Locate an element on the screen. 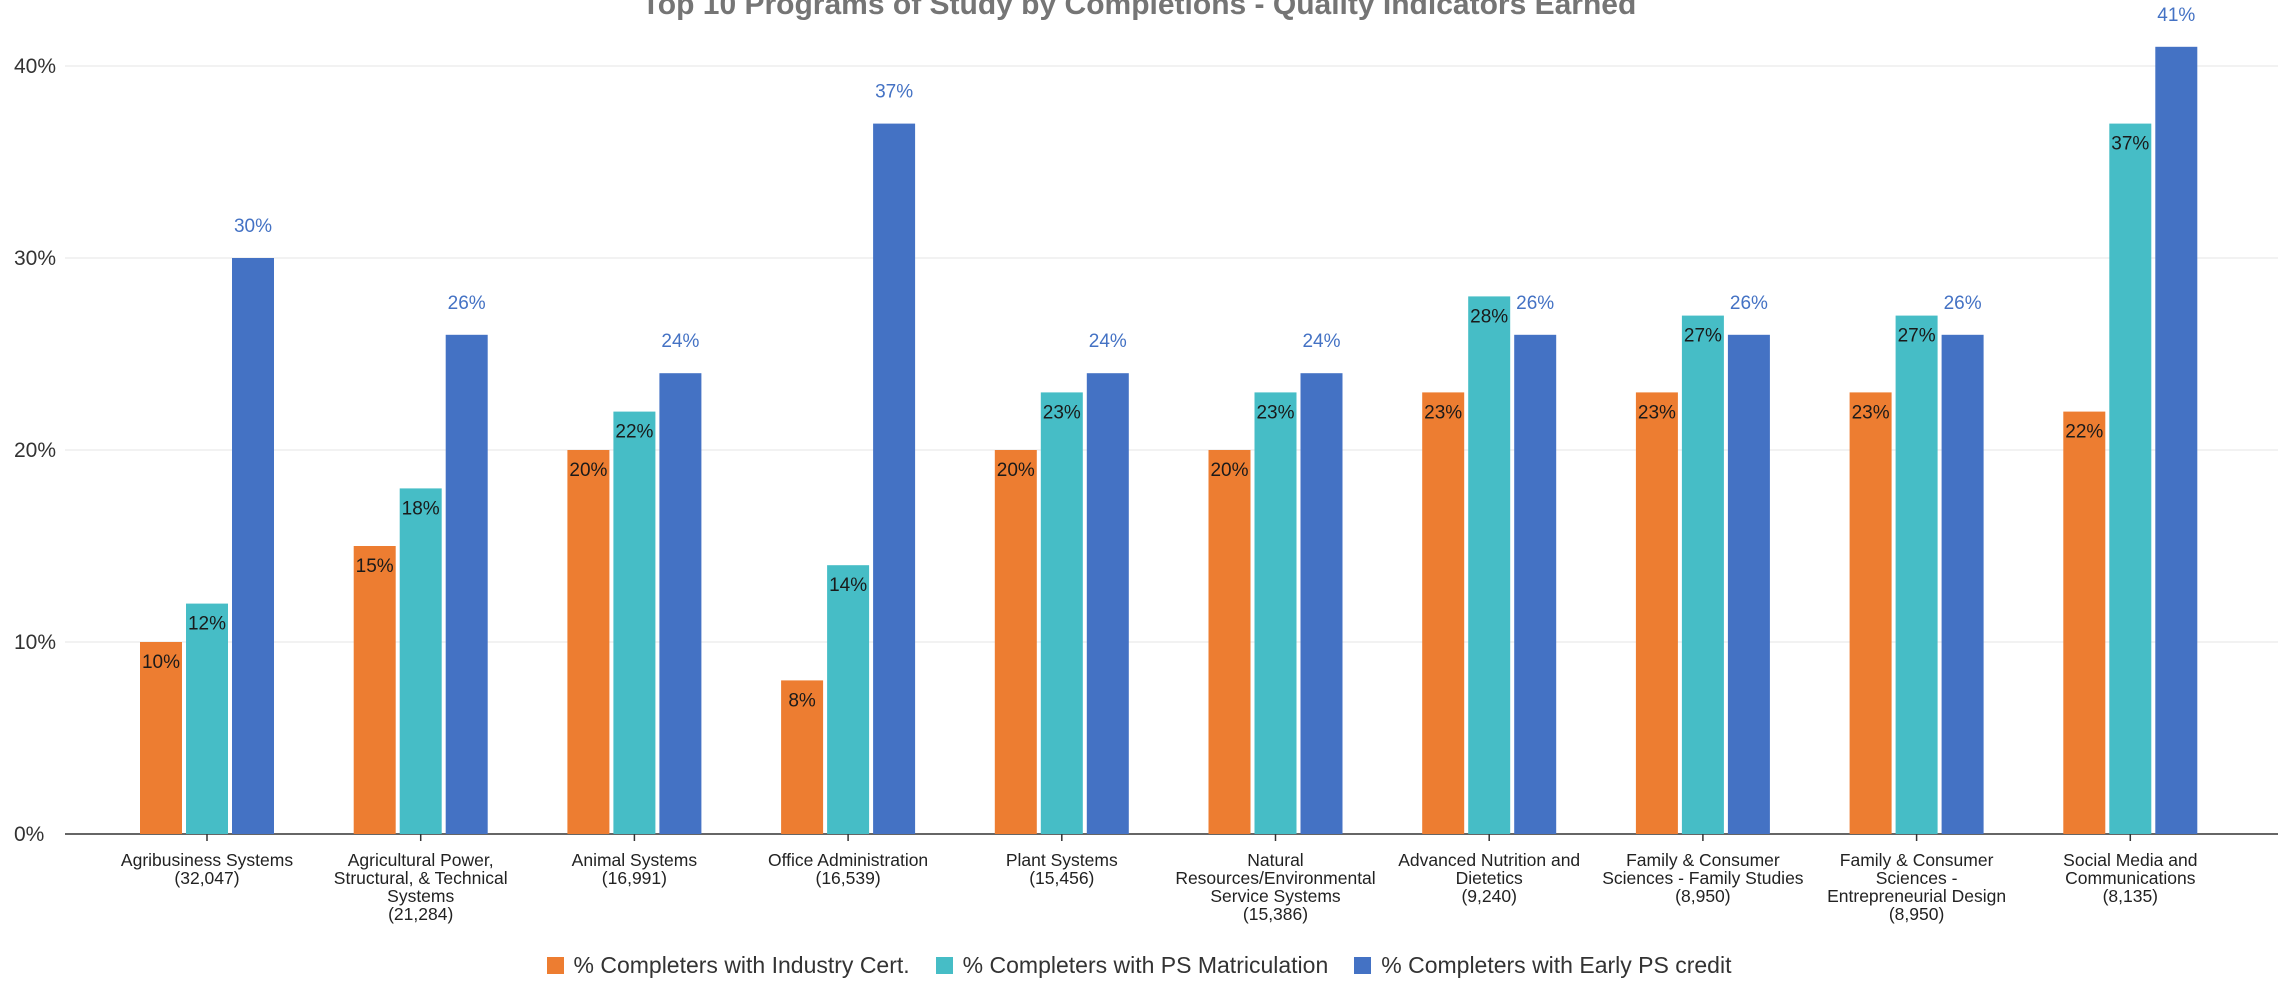 This screenshot has height=985, width=2278. y-tick-label: 10% is located at coordinates (35, 642).